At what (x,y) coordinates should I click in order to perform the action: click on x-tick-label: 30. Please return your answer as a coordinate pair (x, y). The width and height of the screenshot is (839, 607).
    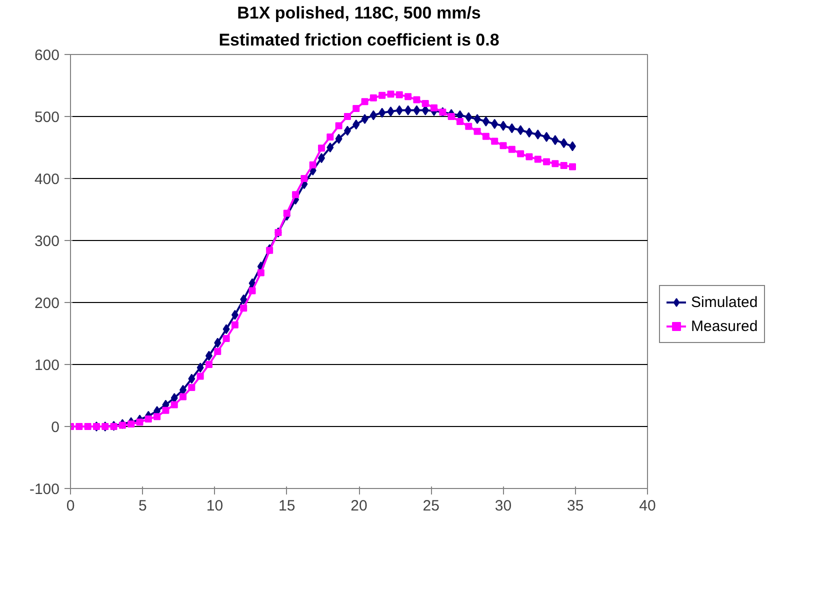
    Looking at the image, I should click on (503, 506).